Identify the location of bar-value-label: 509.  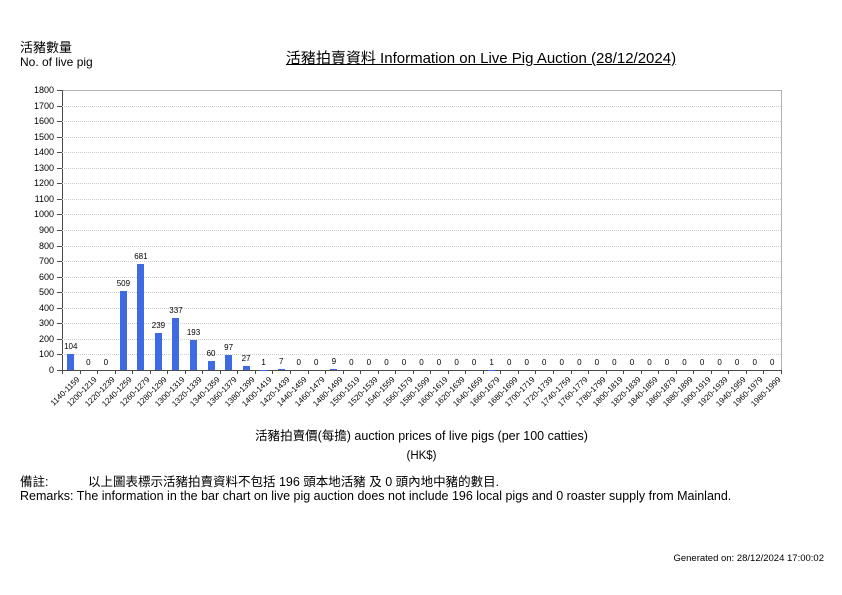
(123, 283).